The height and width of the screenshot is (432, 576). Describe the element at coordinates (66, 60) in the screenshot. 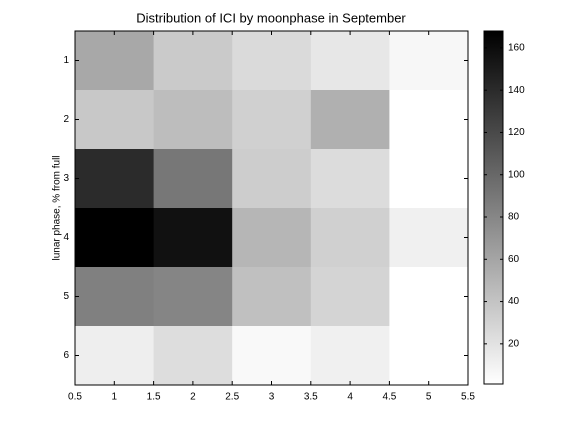

I see `y-tick-label: 1` at that location.